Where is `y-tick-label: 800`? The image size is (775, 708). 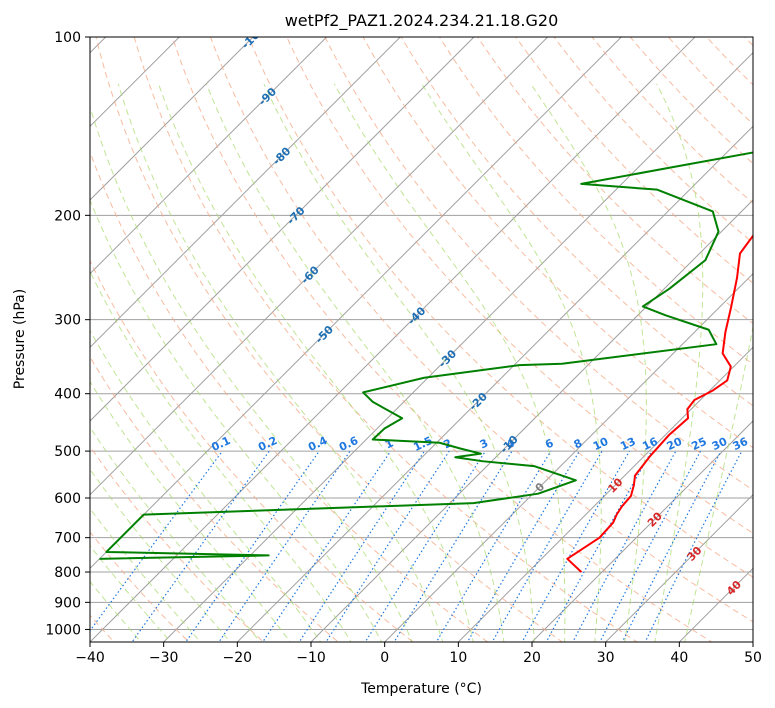
y-tick-label: 800 is located at coordinates (67, 573).